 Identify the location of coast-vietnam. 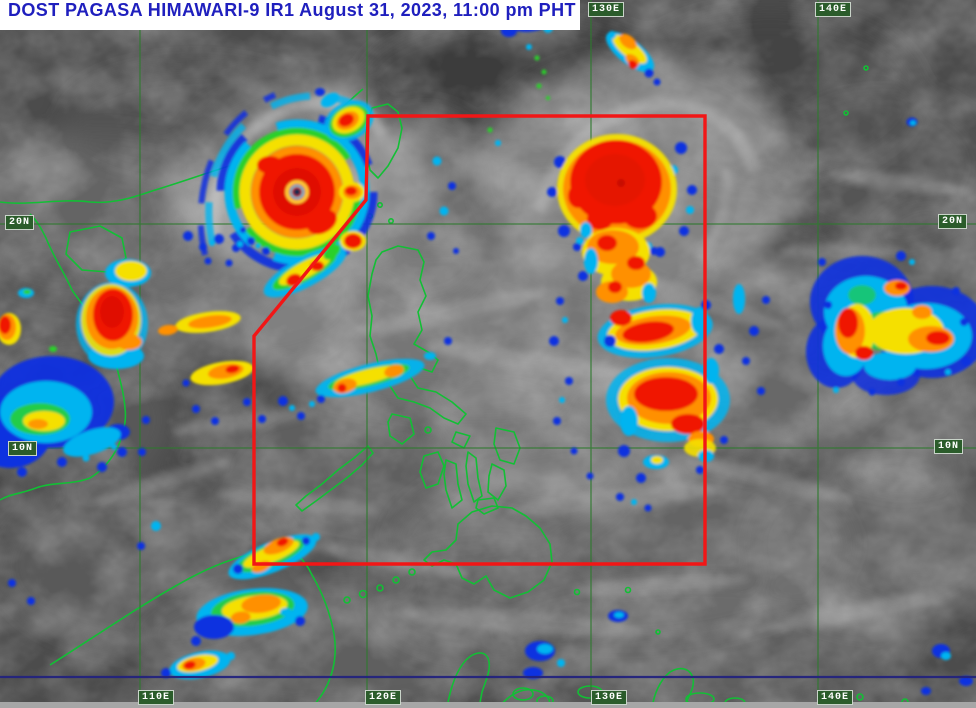
(63, 357).